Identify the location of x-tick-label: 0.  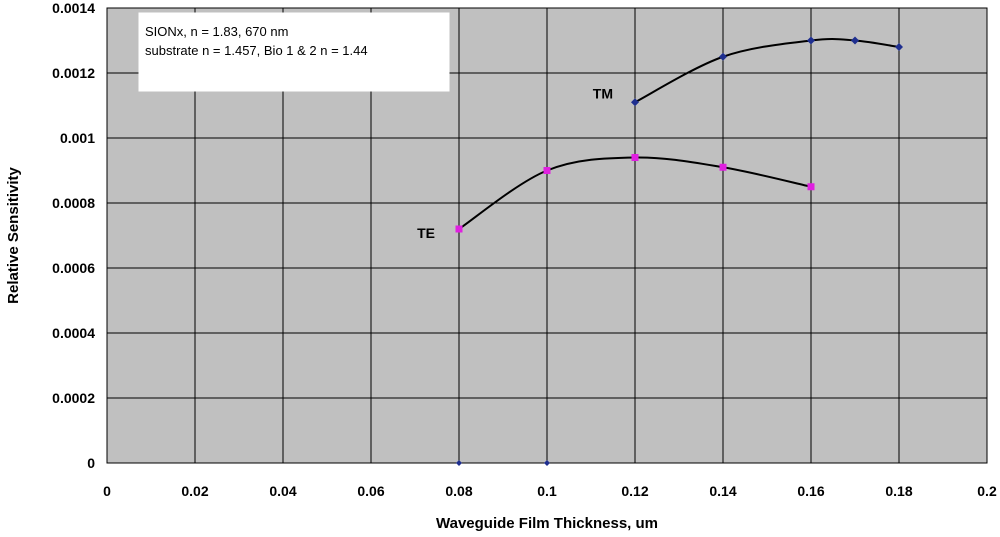
(107, 491).